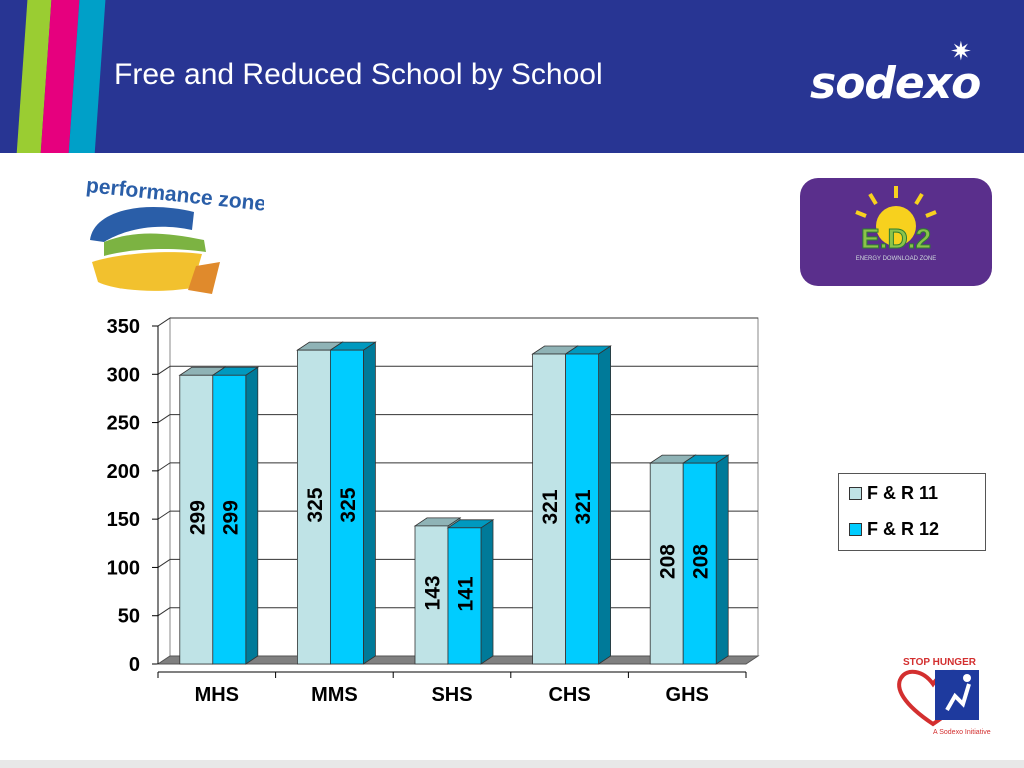  What do you see at coordinates (123, 568) in the screenshot?
I see `y-tick-label: 100` at bounding box center [123, 568].